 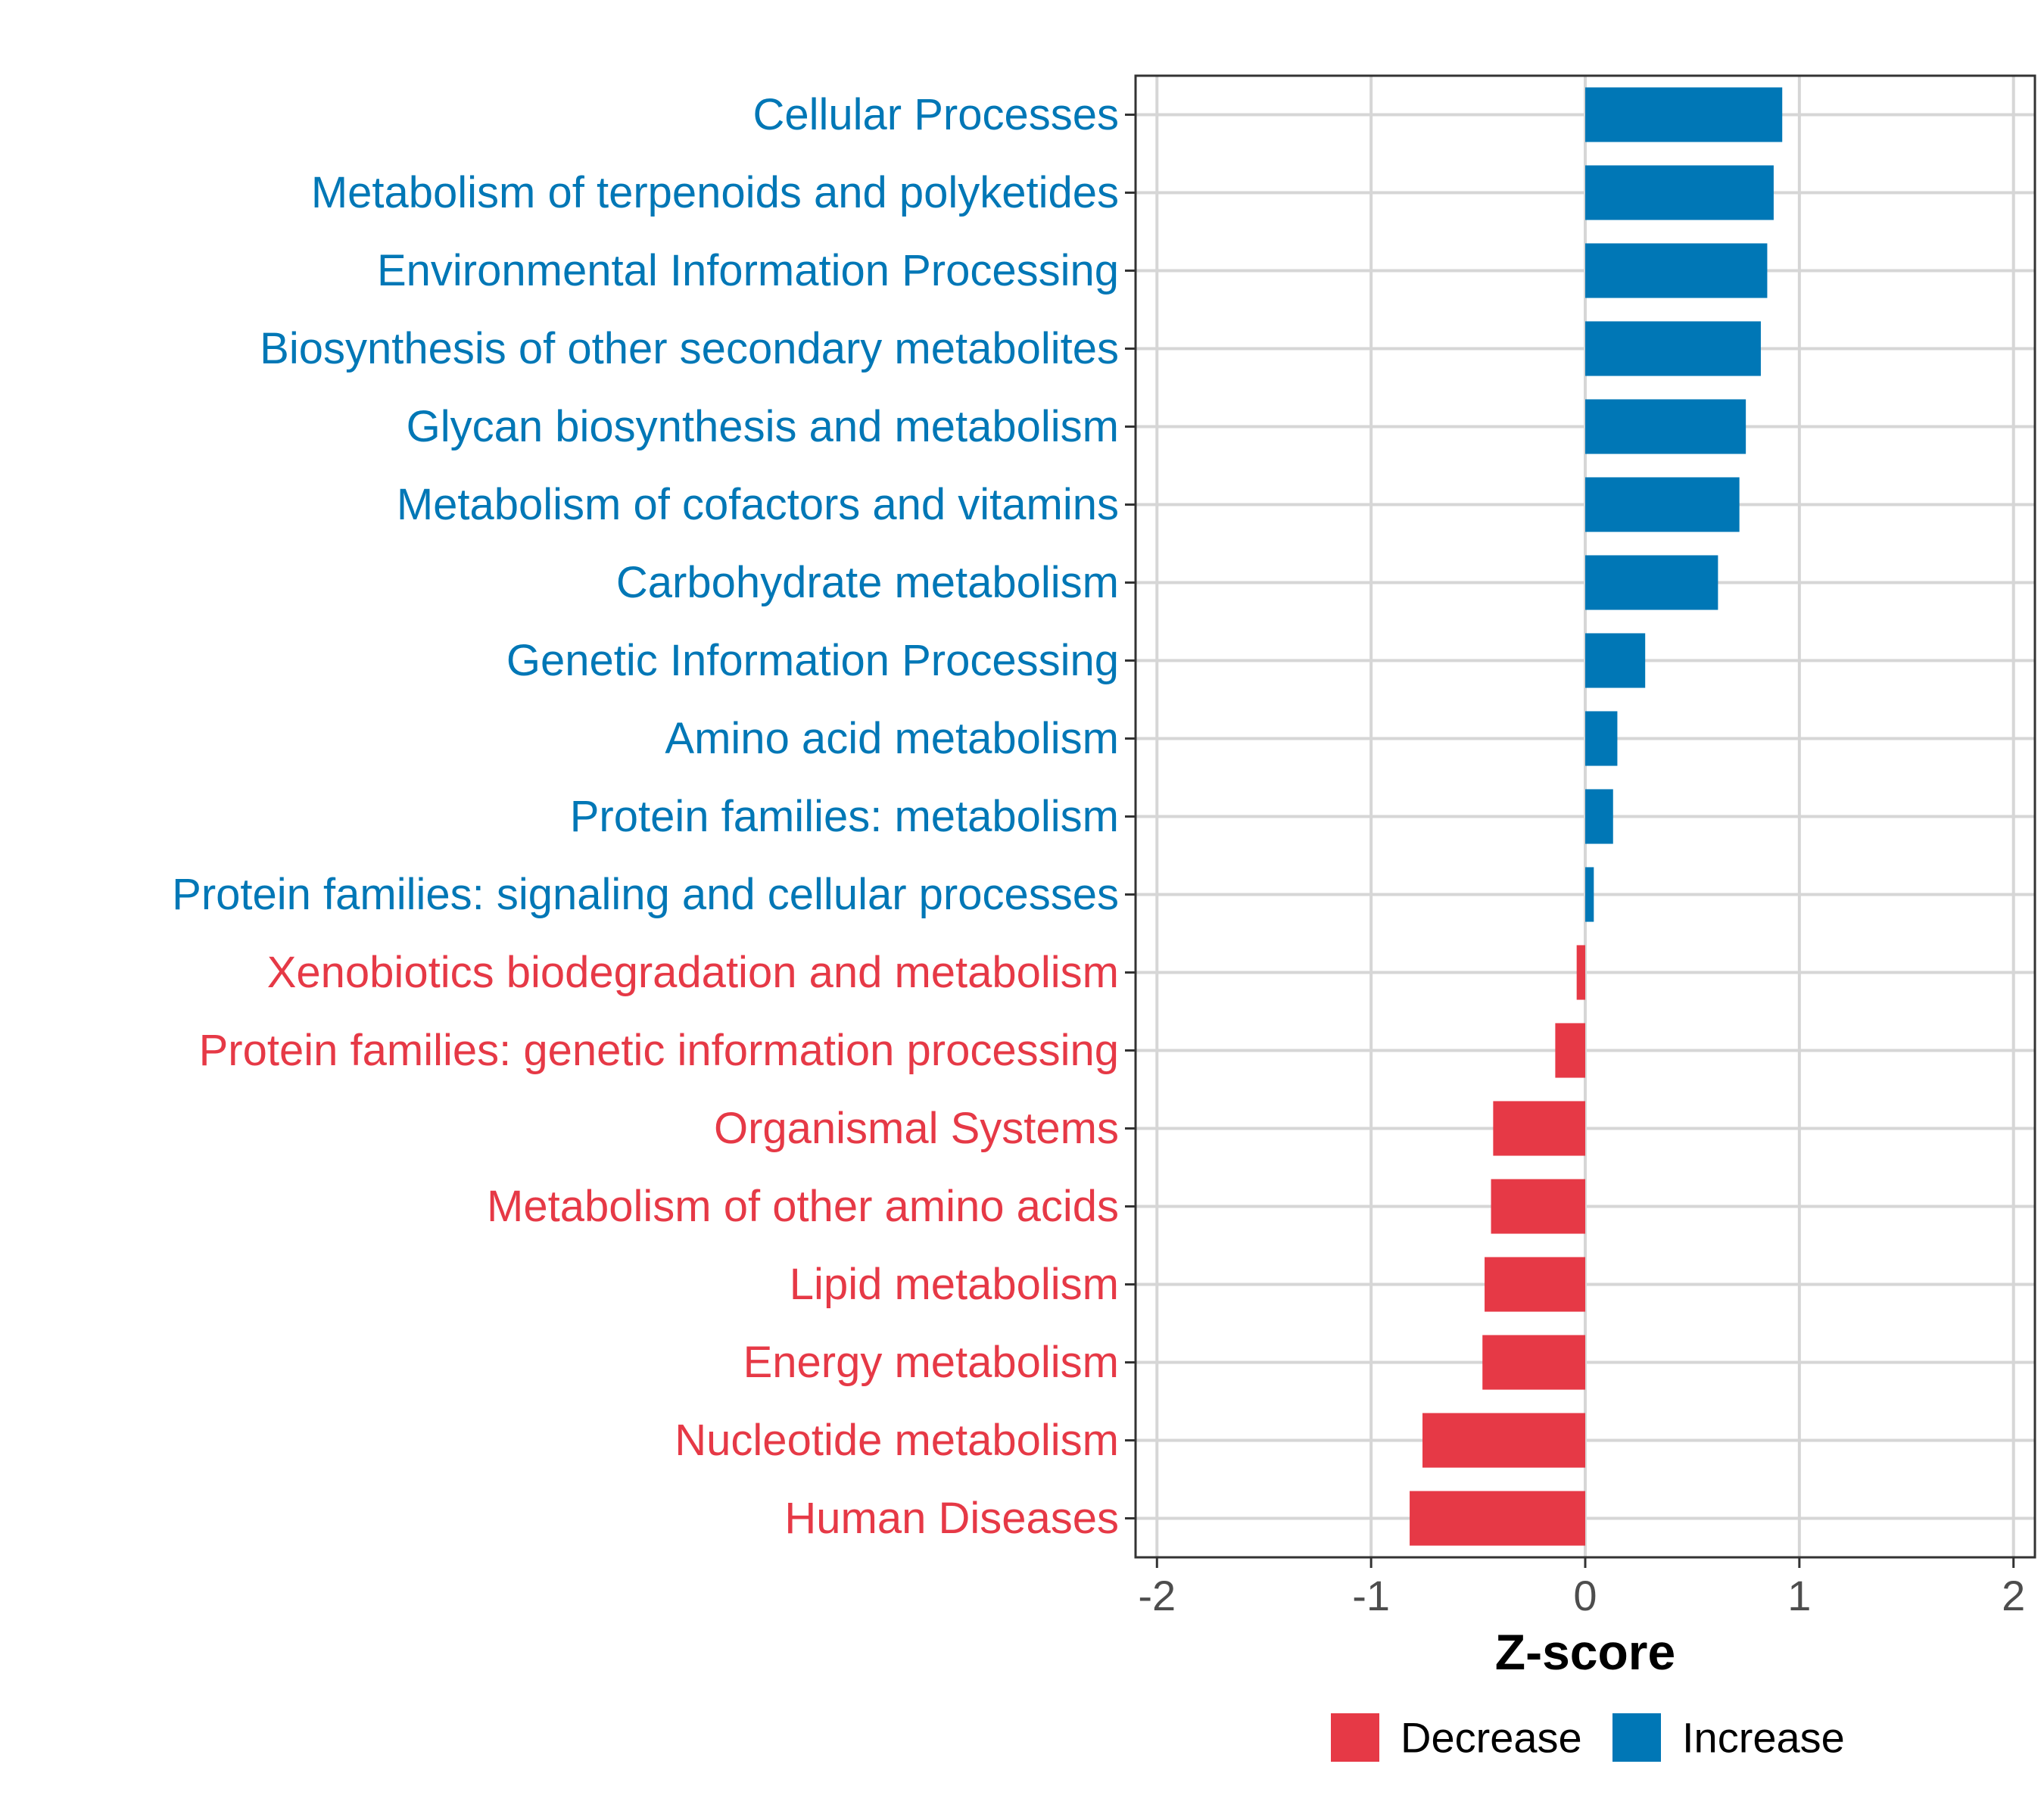 What do you see at coordinates (1585, 1652) in the screenshot?
I see `x-axis-title: Z-score` at bounding box center [1585, 1652].